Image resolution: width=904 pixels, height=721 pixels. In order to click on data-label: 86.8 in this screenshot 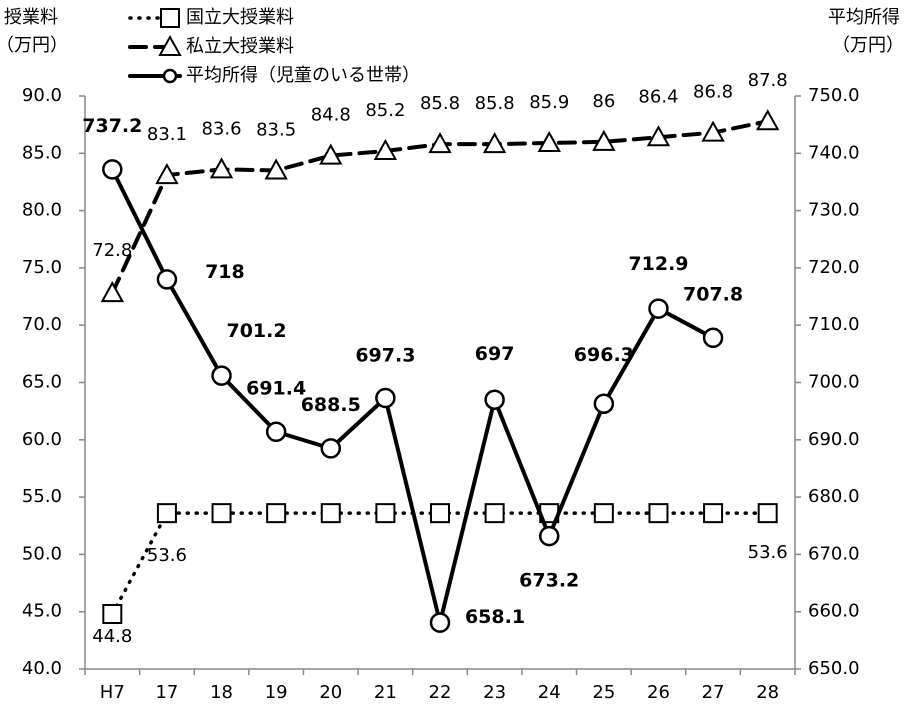, I will do `click(713, 92)`.